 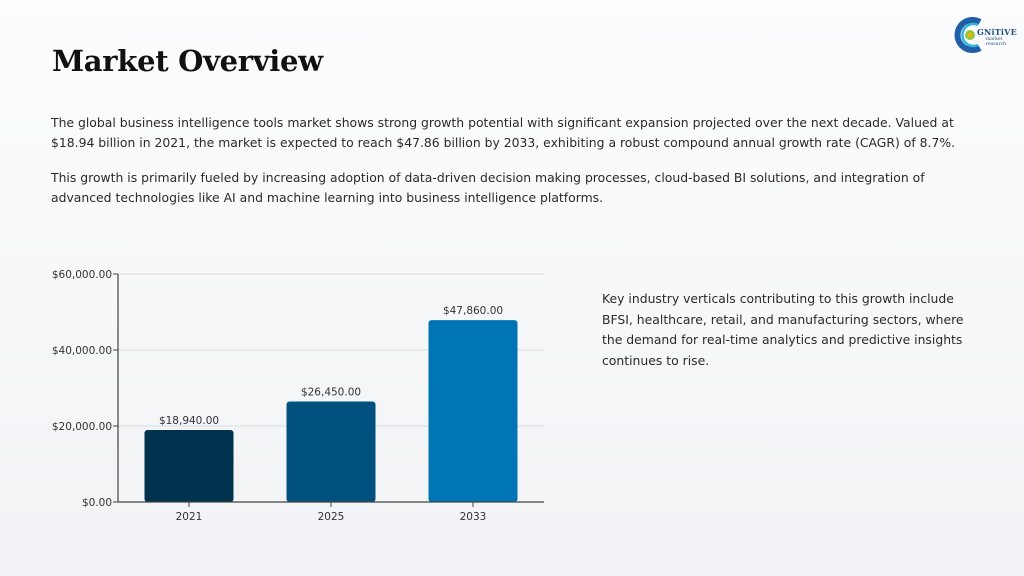 What do you see at coordinates (187, 61) in the screenshot?
I see `page-title: Market Overview` at bounding box center [187, 61].